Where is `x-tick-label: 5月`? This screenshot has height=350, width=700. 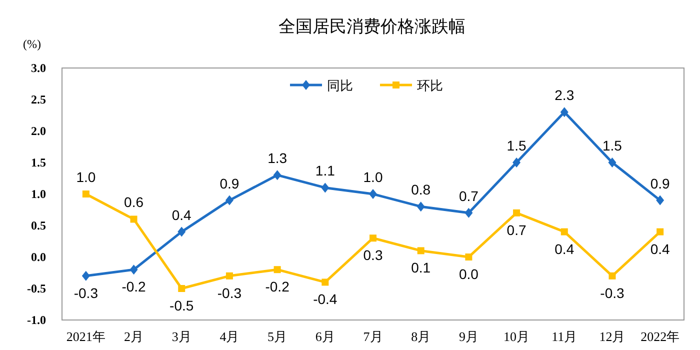 x-tick-label: 5月 is located at coordinates (278, 336).